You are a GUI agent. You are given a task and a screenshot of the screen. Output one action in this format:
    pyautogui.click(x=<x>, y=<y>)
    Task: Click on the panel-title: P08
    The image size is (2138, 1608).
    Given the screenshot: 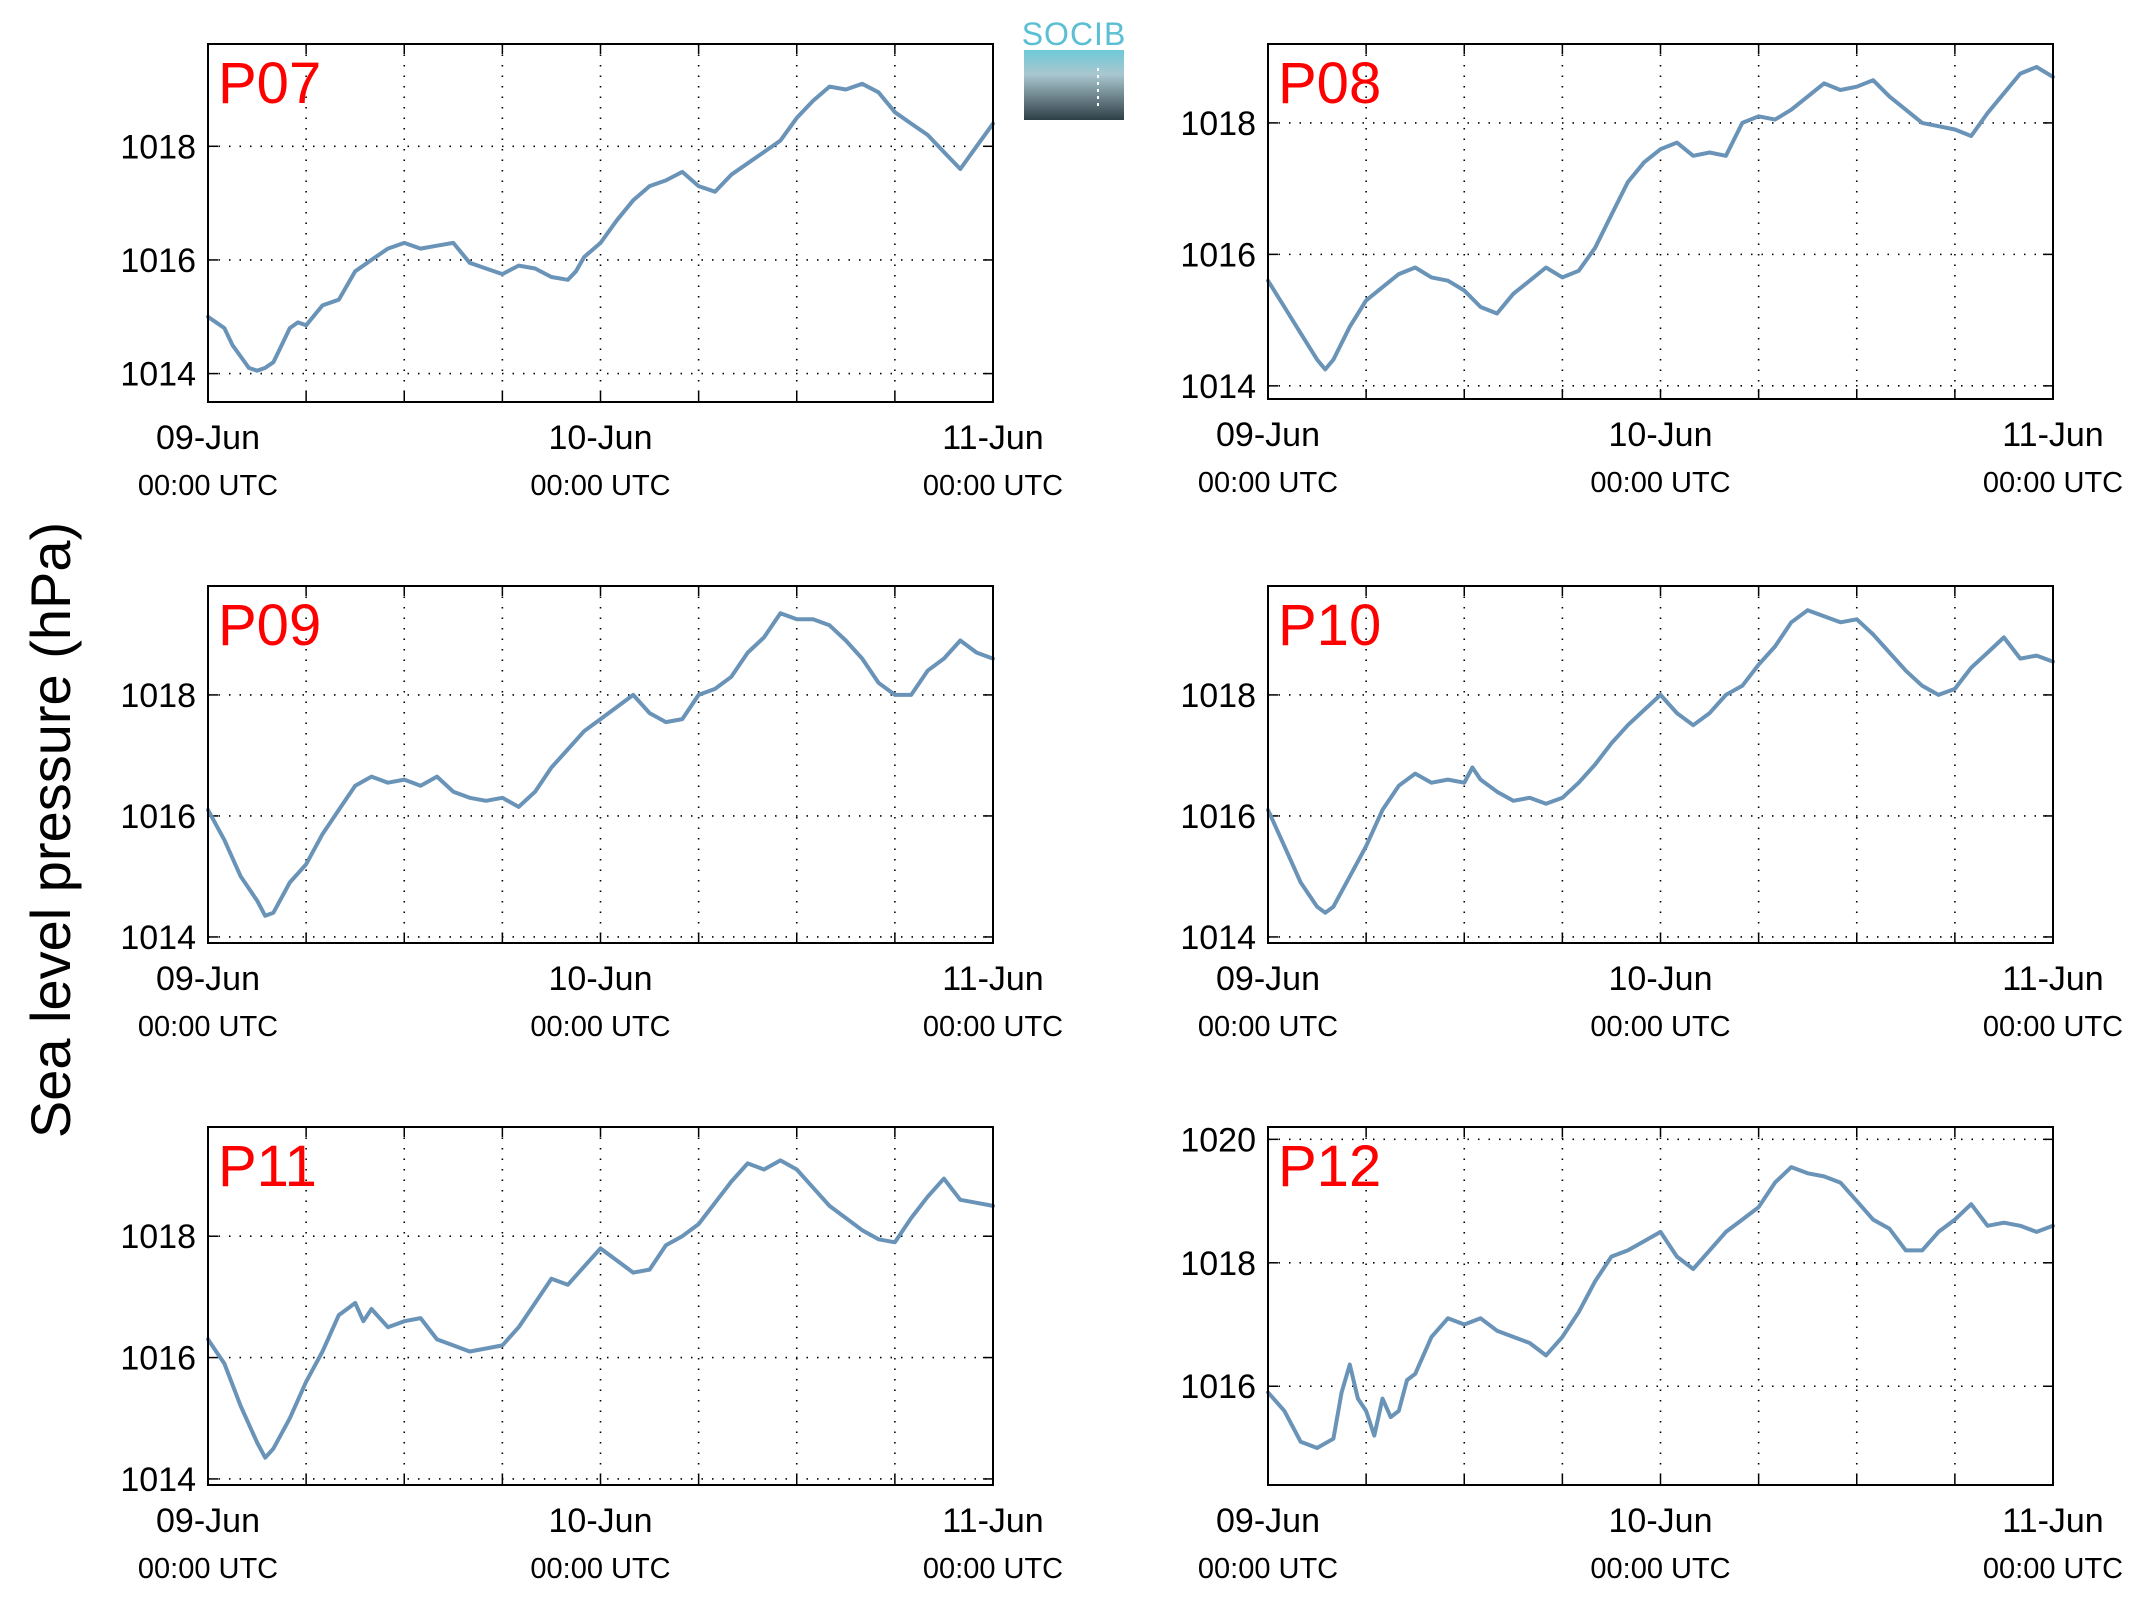 What is the action you would take?
    pyautogui.click(x=1329, y=83)
    